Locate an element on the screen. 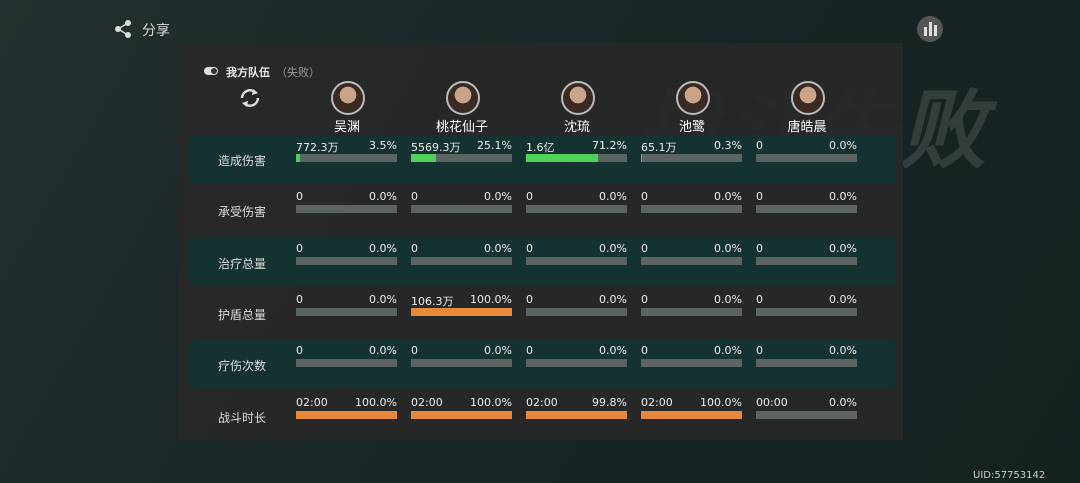 The width and height of the screenshot is (1080, 483). cell-value: 772.3万 is located at coordinates (317, 147).